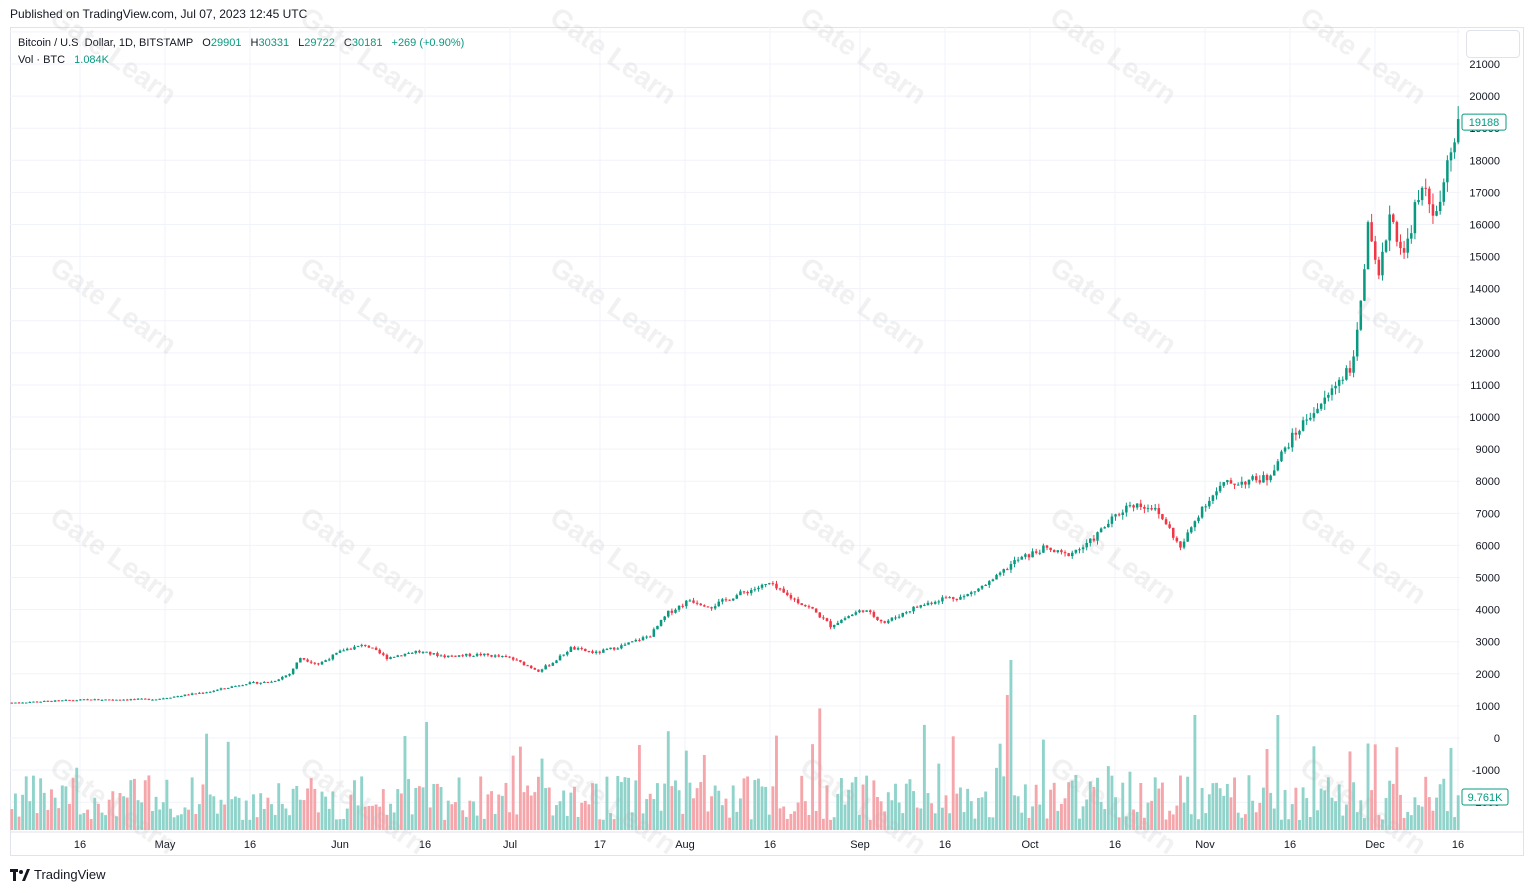 This screenshot has width=1534, height=893. I want to click on price-axis-label: 3000, so click(1488, 643).